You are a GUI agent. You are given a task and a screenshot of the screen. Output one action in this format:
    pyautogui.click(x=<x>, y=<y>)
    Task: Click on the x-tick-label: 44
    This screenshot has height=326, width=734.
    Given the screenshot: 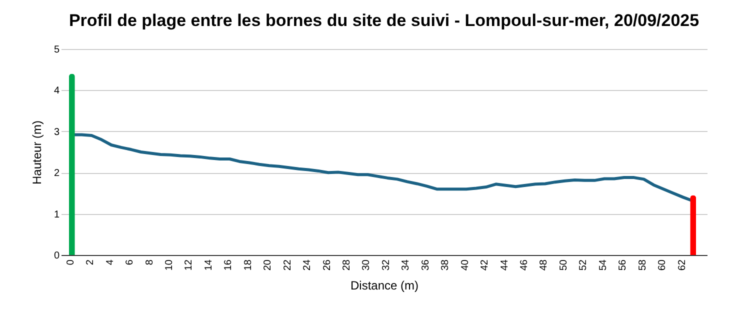 What is the action you would take?
    pyautogui.click(x=504, y=265)
    